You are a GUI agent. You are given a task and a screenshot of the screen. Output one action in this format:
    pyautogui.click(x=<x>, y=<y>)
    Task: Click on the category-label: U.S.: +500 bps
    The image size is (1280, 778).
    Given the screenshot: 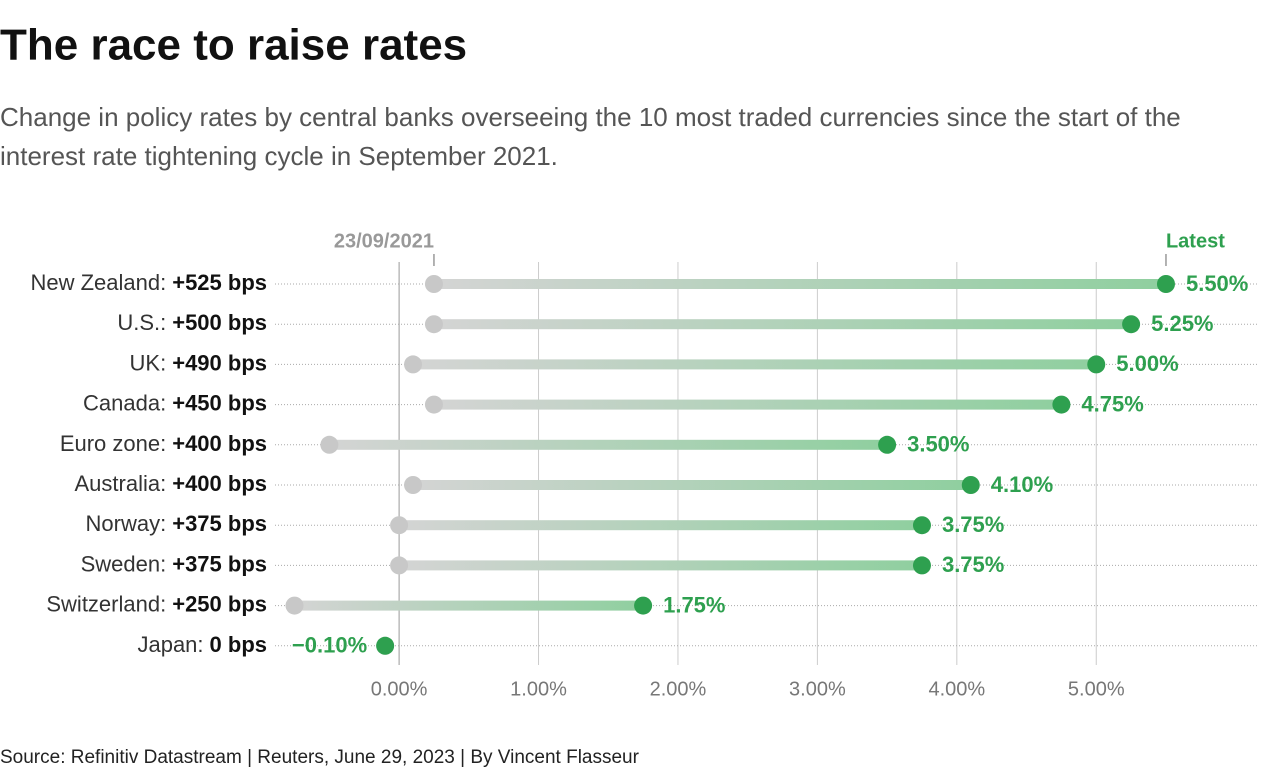 What is the action you would take?
    pyautogui.click(x=192, y=322)
    